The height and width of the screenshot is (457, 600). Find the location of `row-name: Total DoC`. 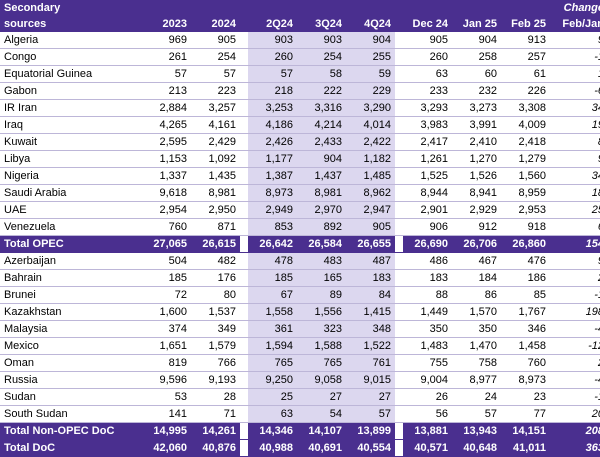

row-name: Total DoC is located at coordinates (71, 448).